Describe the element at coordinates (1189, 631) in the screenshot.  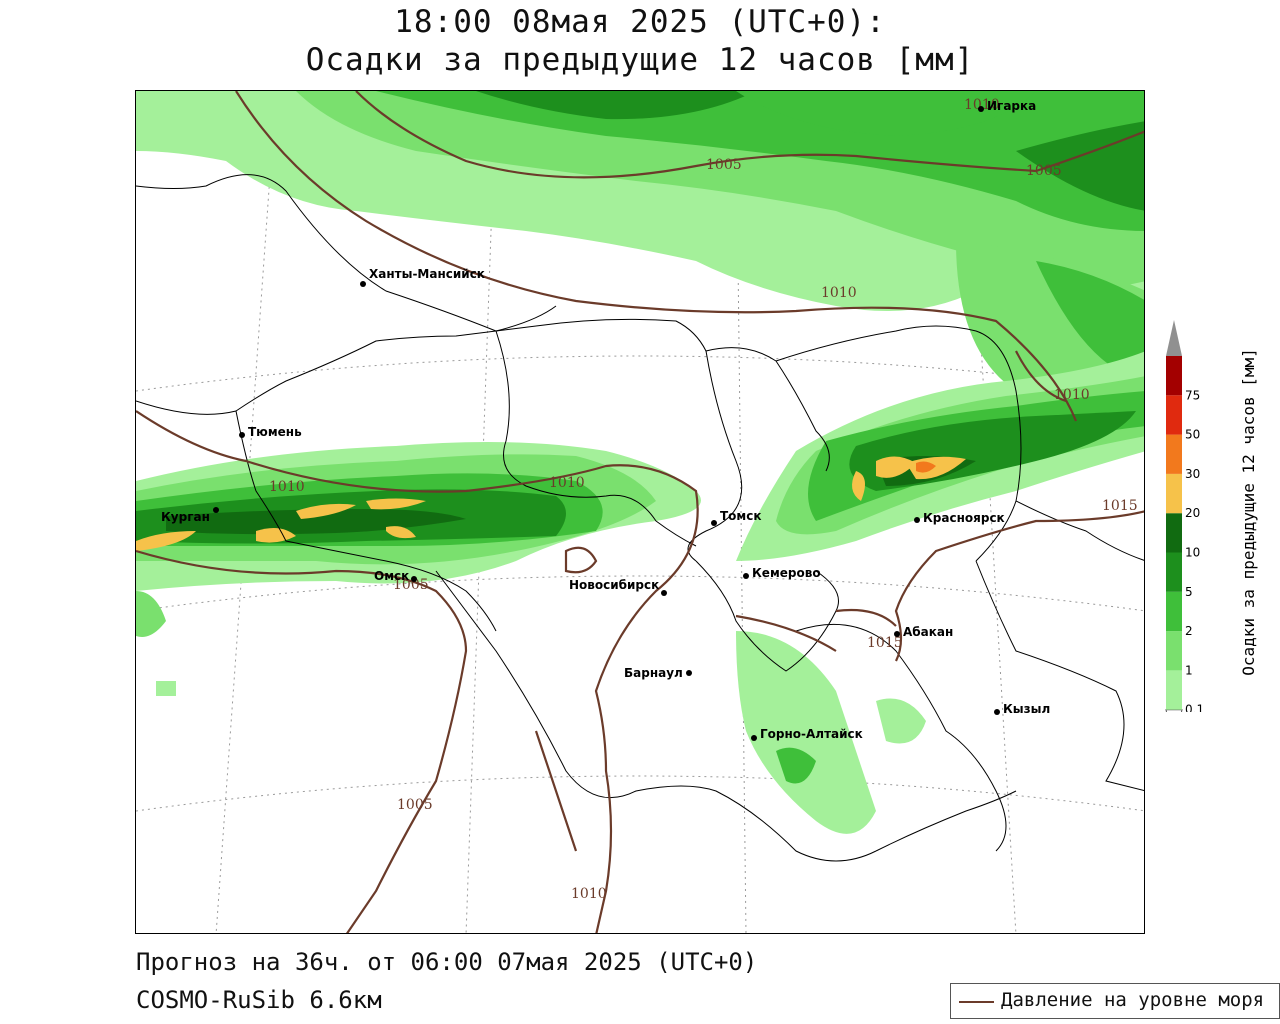
I see `colorbar-tick-label: 2` at that location.